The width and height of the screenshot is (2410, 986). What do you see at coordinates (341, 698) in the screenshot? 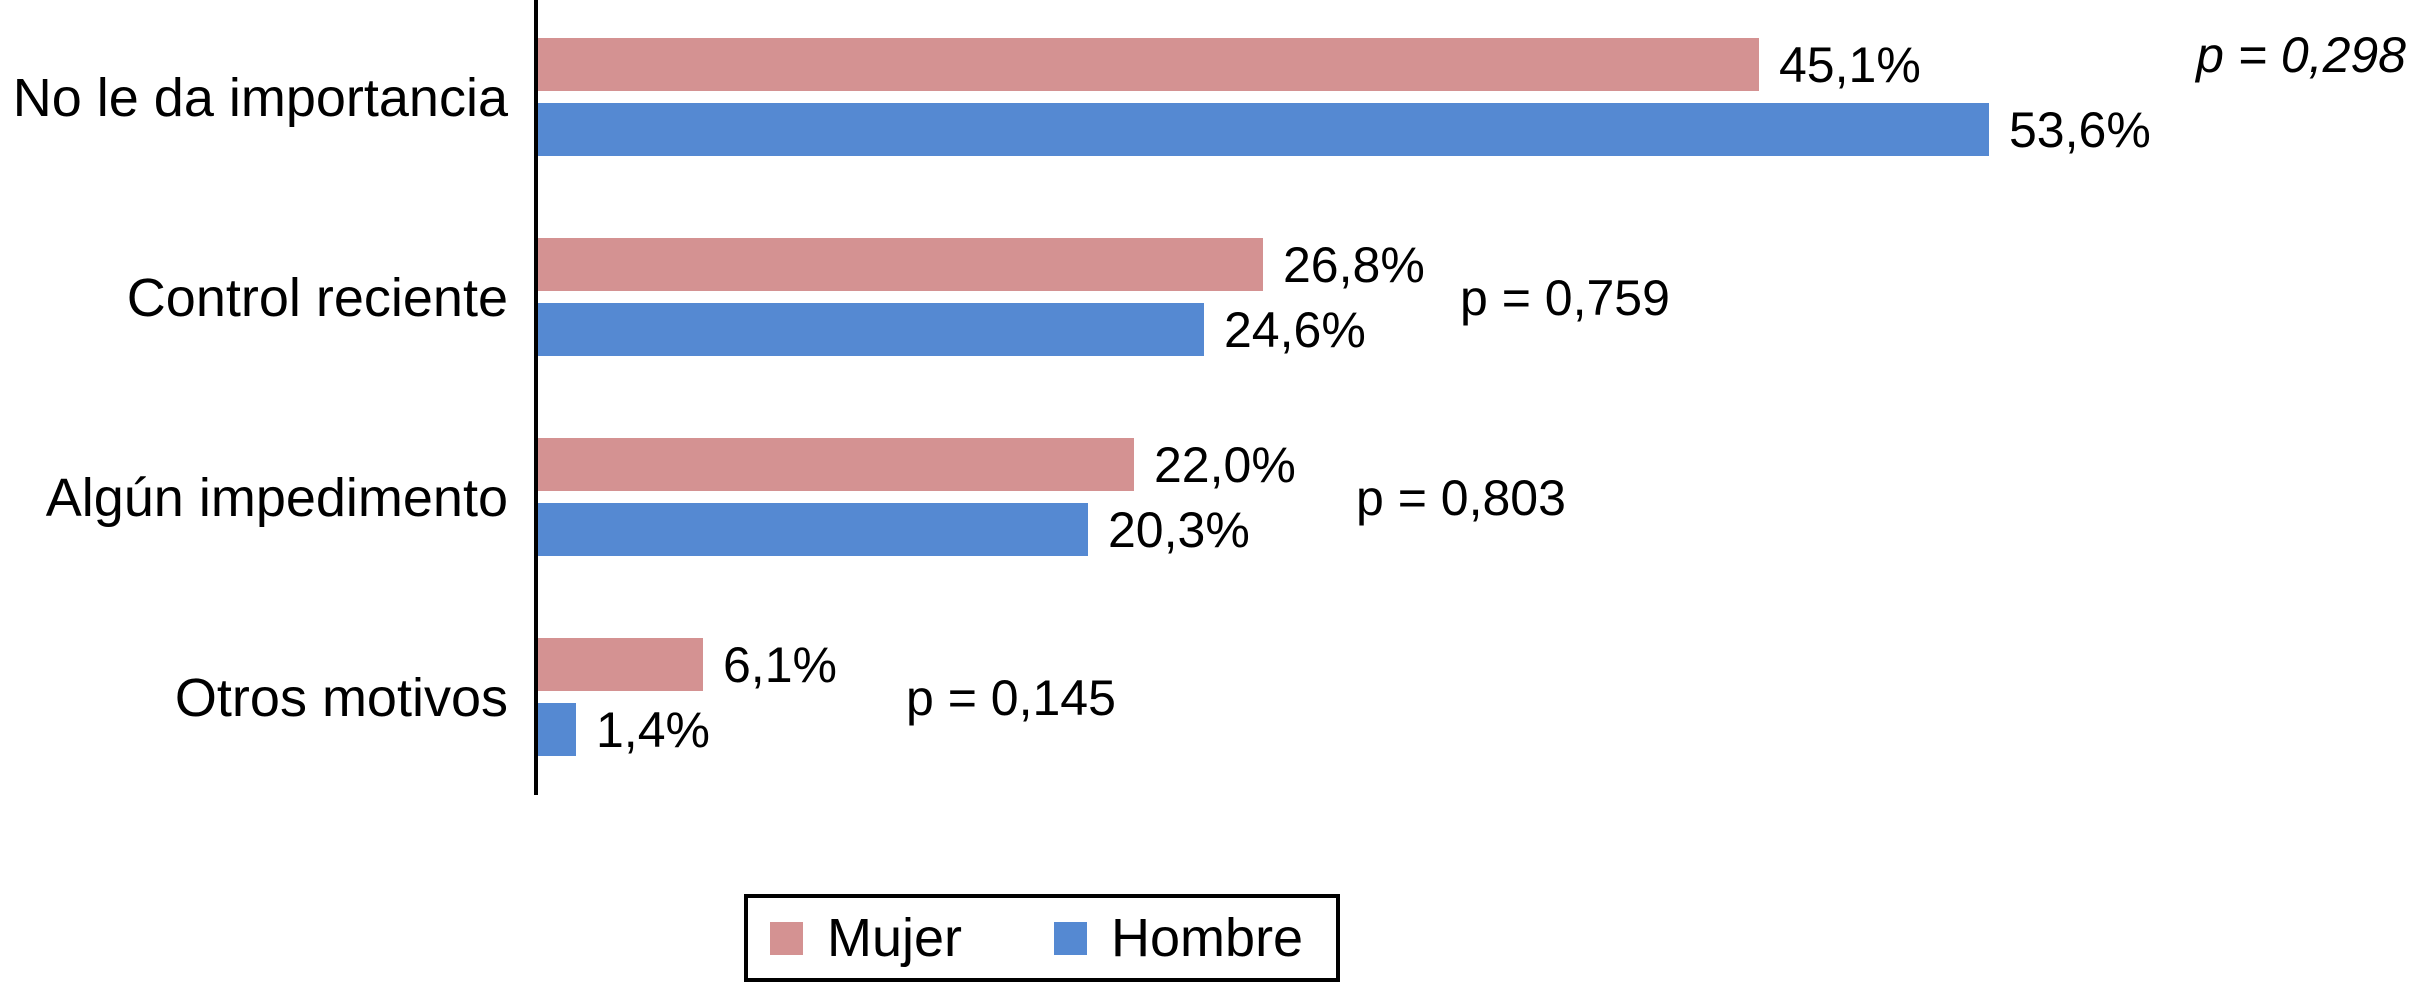
I see `category-label: Otros motivos` at bounding box center [341, 698].